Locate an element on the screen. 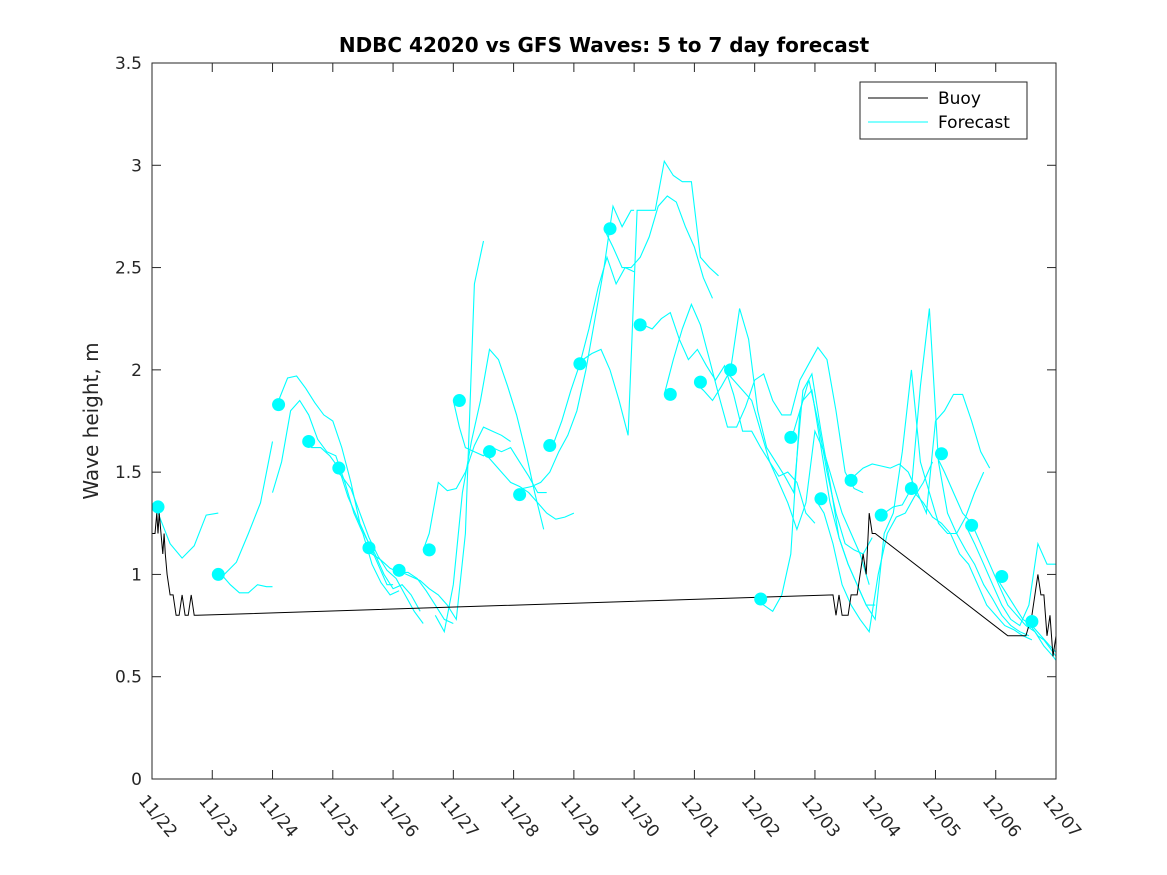 This screenshot has height=875, width=1167. x-tick-label: 11/28 is located at coordinates (519, 816).